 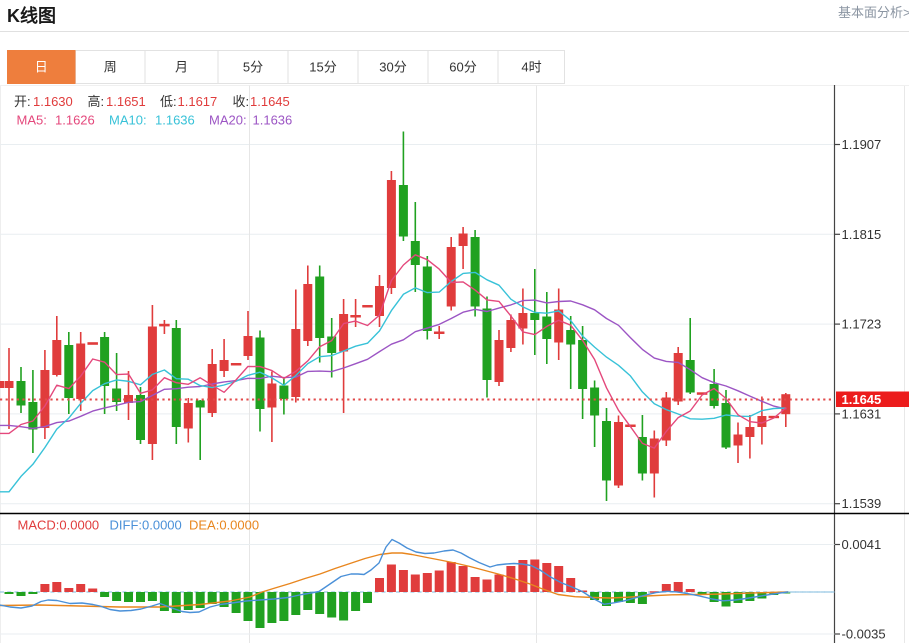 I want to click on svg-text: 4时, so click(x=531, y=67).